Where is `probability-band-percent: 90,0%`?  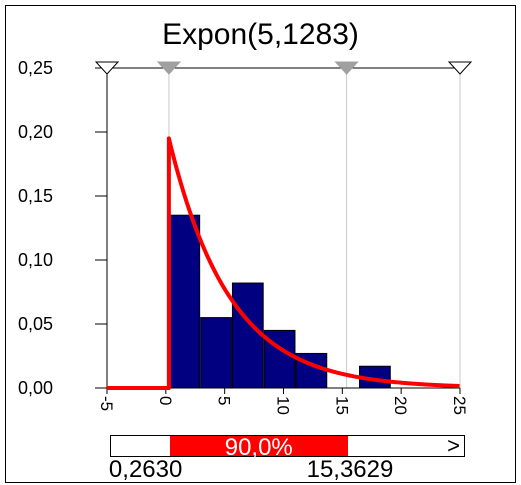
probability-band-percent: 90,0% is located at coordinates (258, 447).